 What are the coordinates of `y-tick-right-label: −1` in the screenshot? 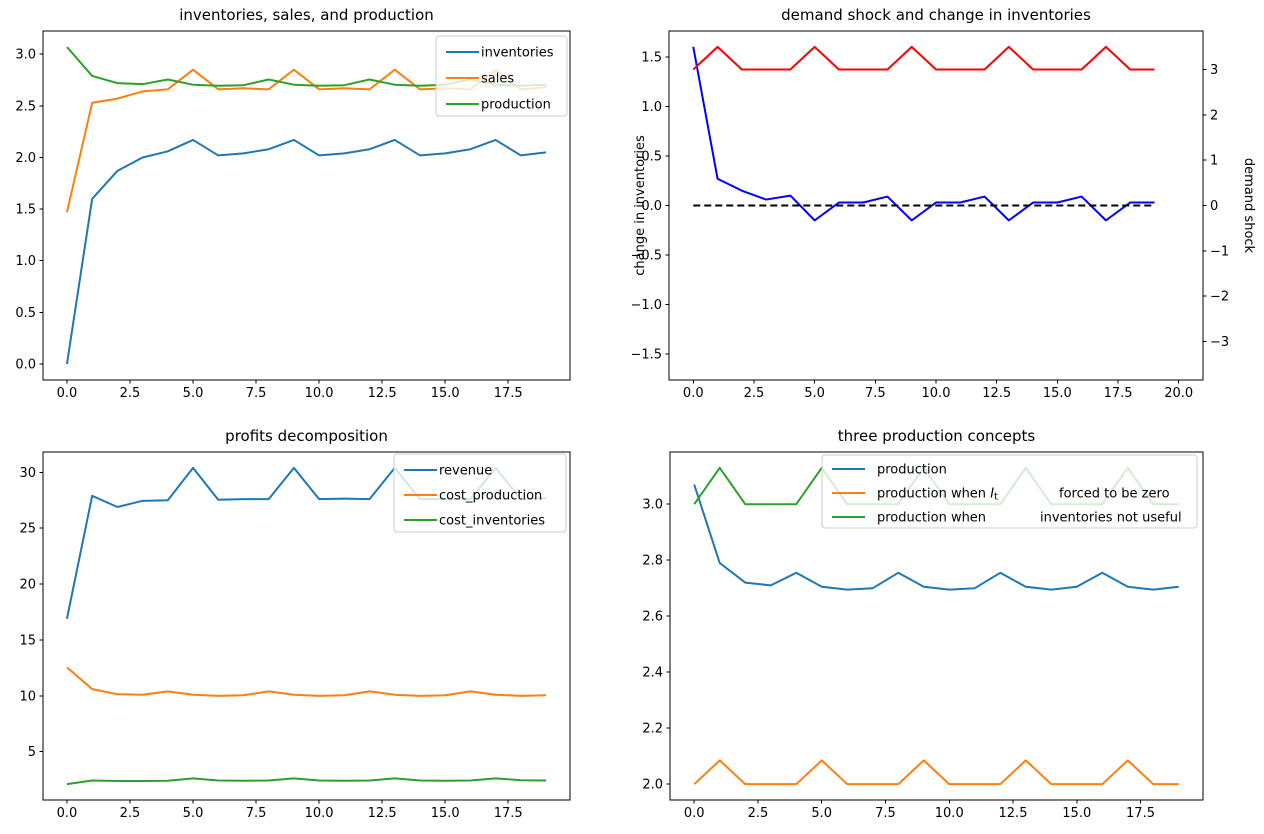 It's located at (1219, 251).